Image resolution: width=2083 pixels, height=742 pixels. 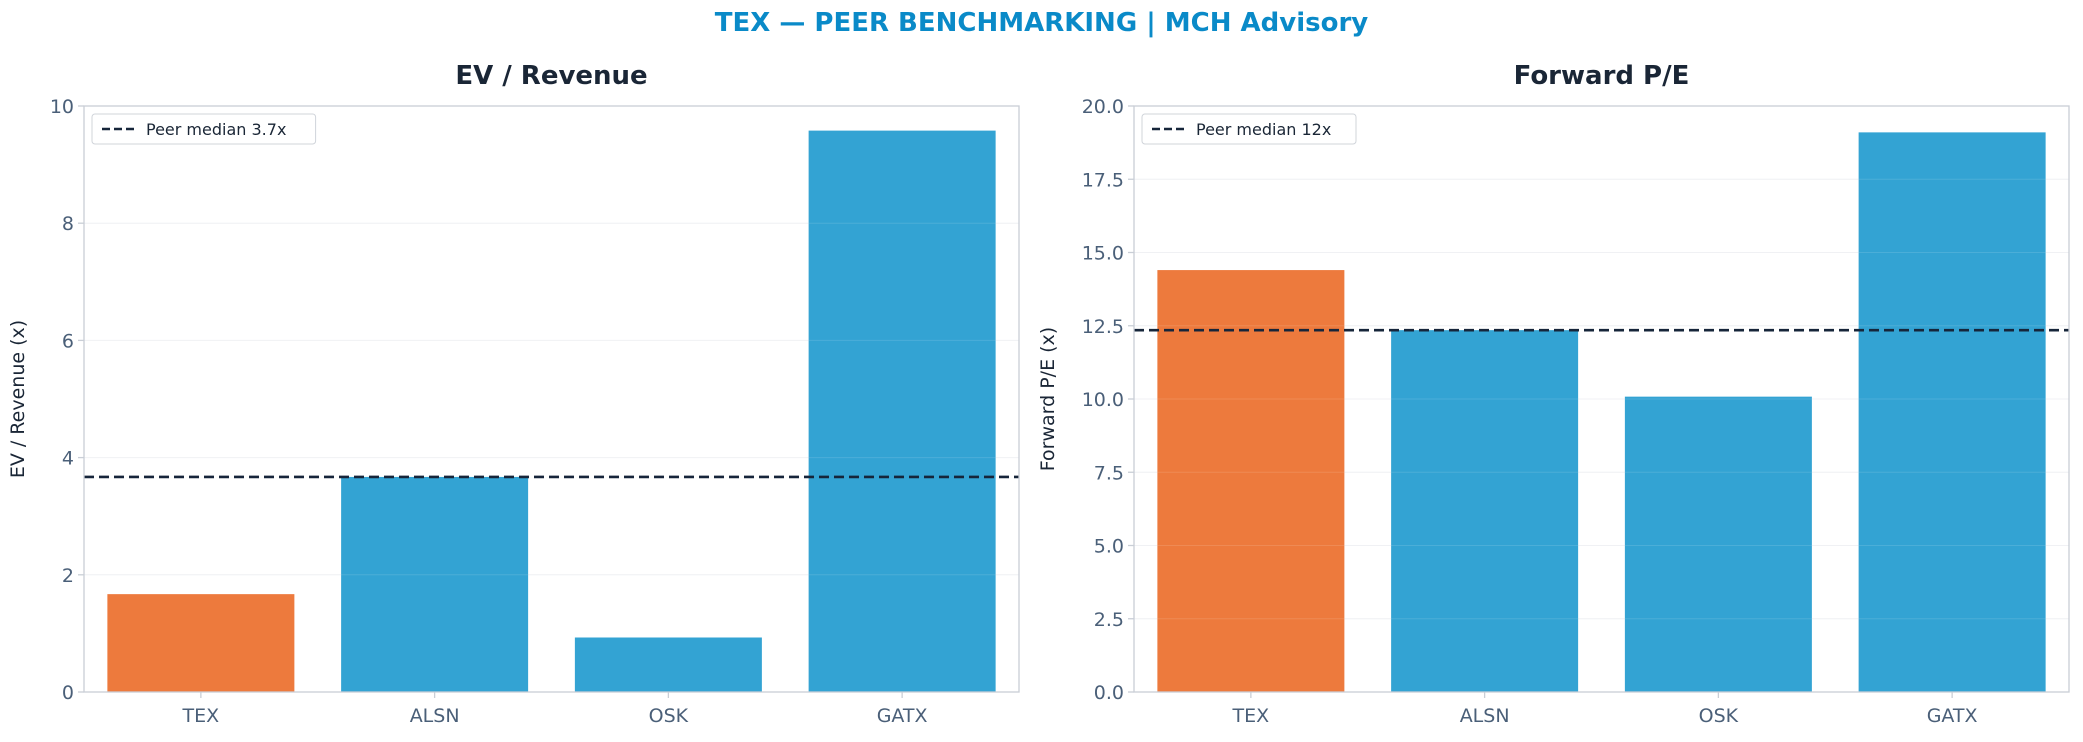 I want to click on ev-revenue-ylabel: EV / Revenue (x), so click(x=18, y=399).